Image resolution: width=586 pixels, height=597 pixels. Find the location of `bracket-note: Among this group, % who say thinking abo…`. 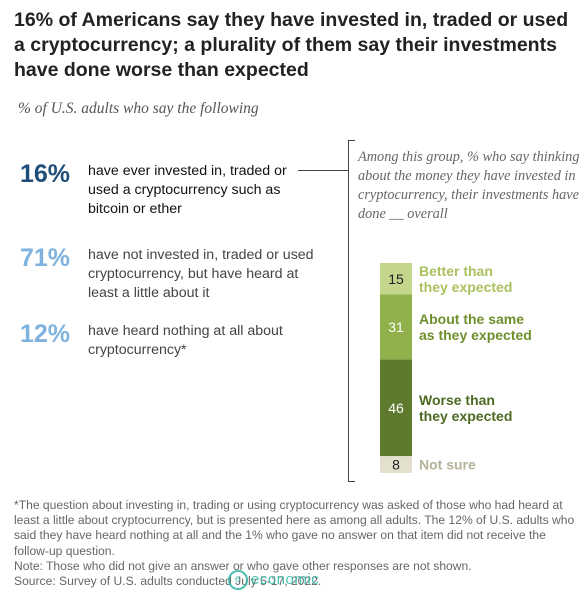

bracket-note: Among this group, % who say thinking abo… is located at coordinates (469, 185).